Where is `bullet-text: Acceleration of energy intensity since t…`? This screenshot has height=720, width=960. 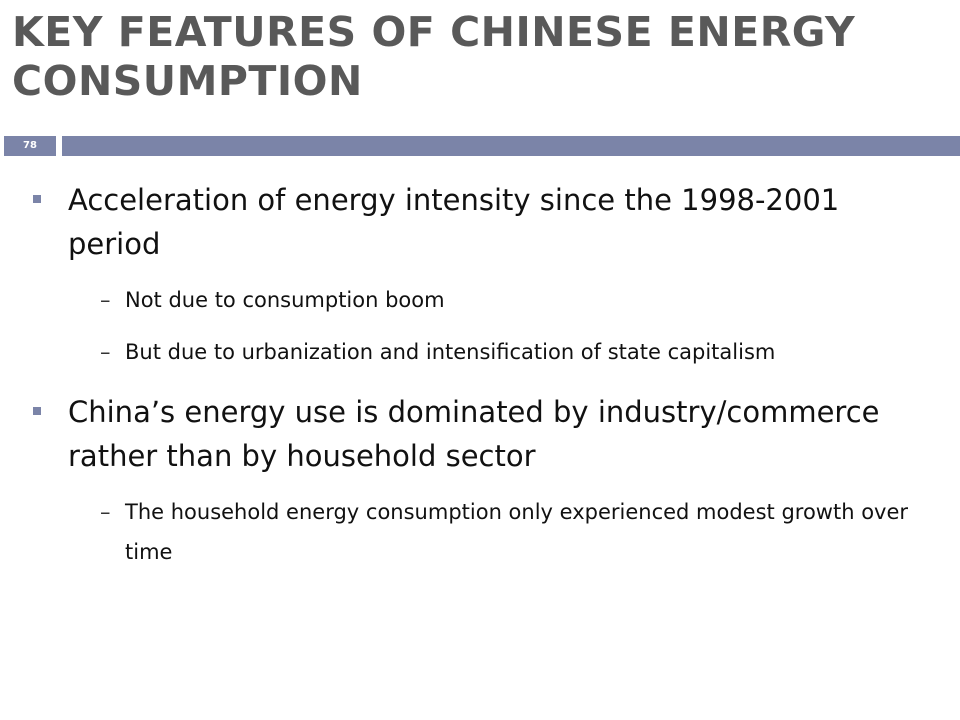 bullet-text: Acceleration of energy intensity since t… is located at coordinates (454, 222).